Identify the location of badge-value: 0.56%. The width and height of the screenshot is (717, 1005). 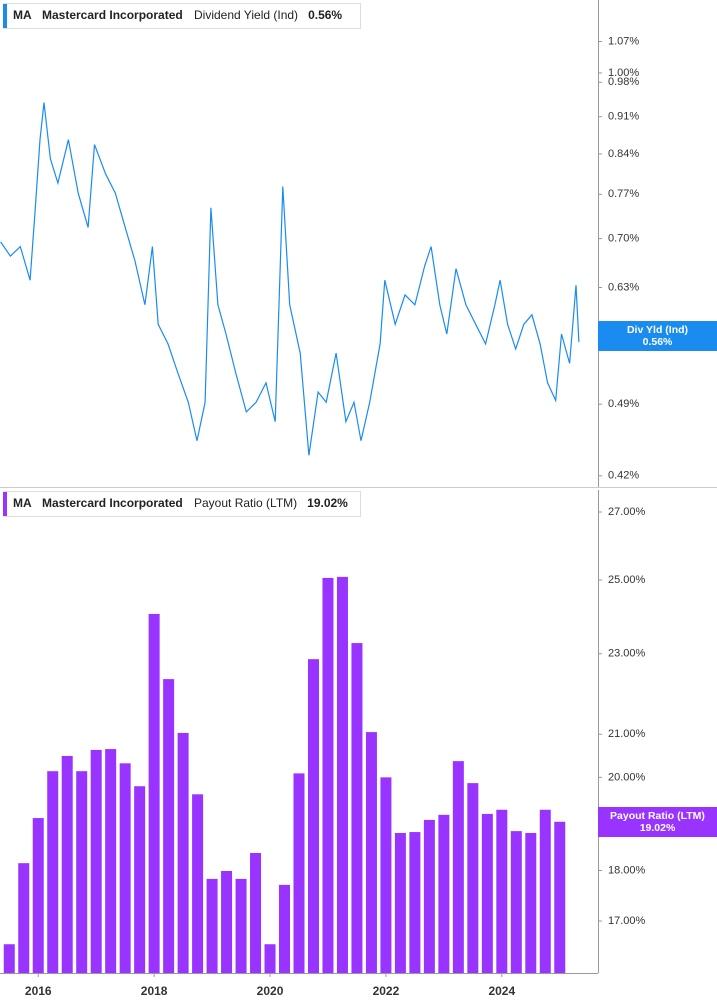
(658, 342).